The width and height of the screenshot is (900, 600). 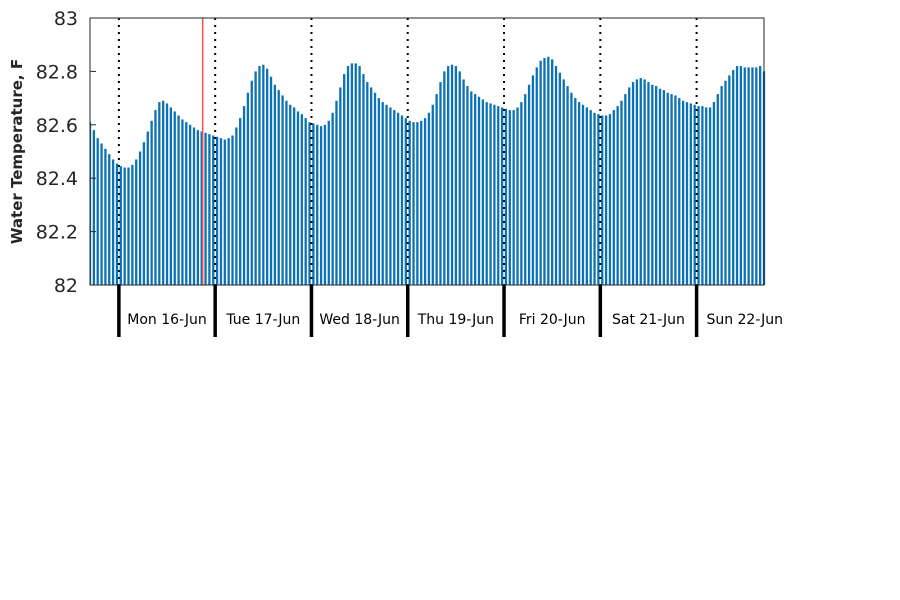 I want to click on y-tick-label: 82.8, so click(x=57, y=72).